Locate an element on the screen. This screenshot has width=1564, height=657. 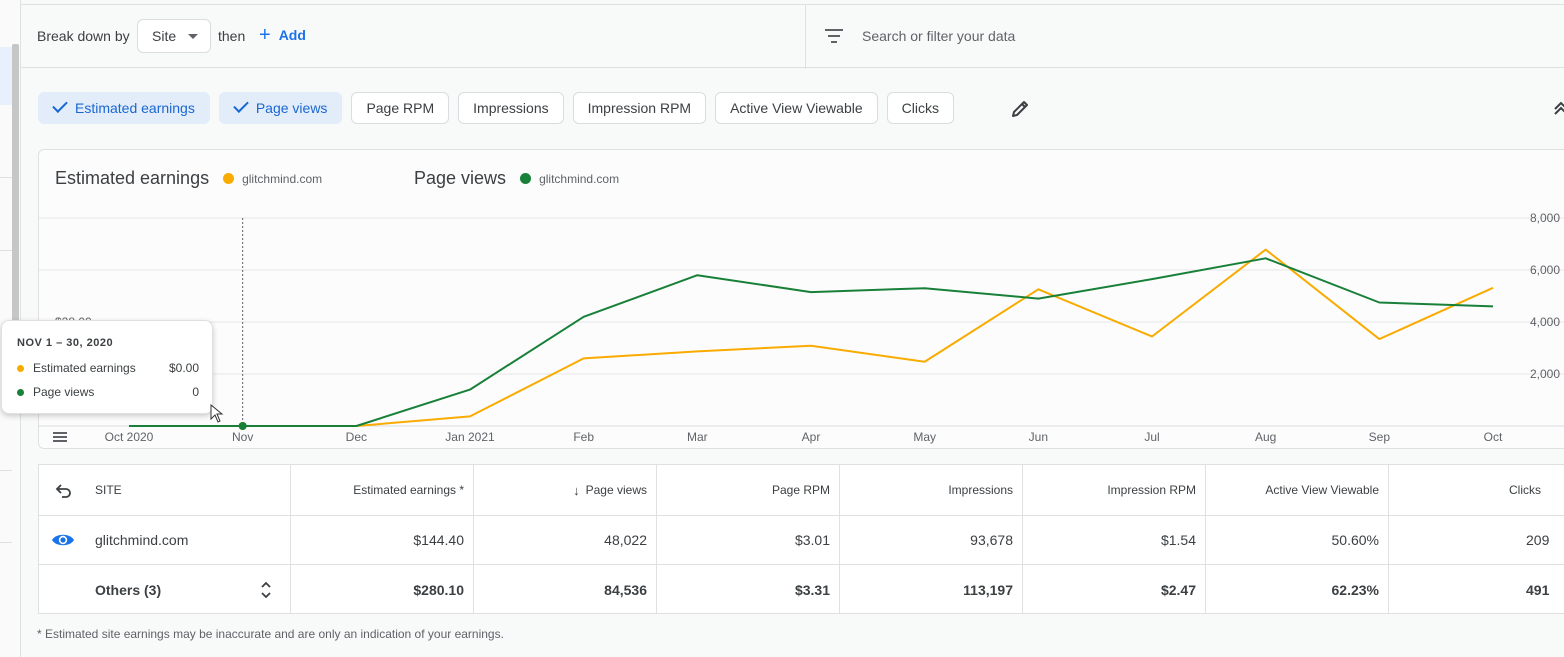
pencil-icon is located at coordinates (1020, 109).